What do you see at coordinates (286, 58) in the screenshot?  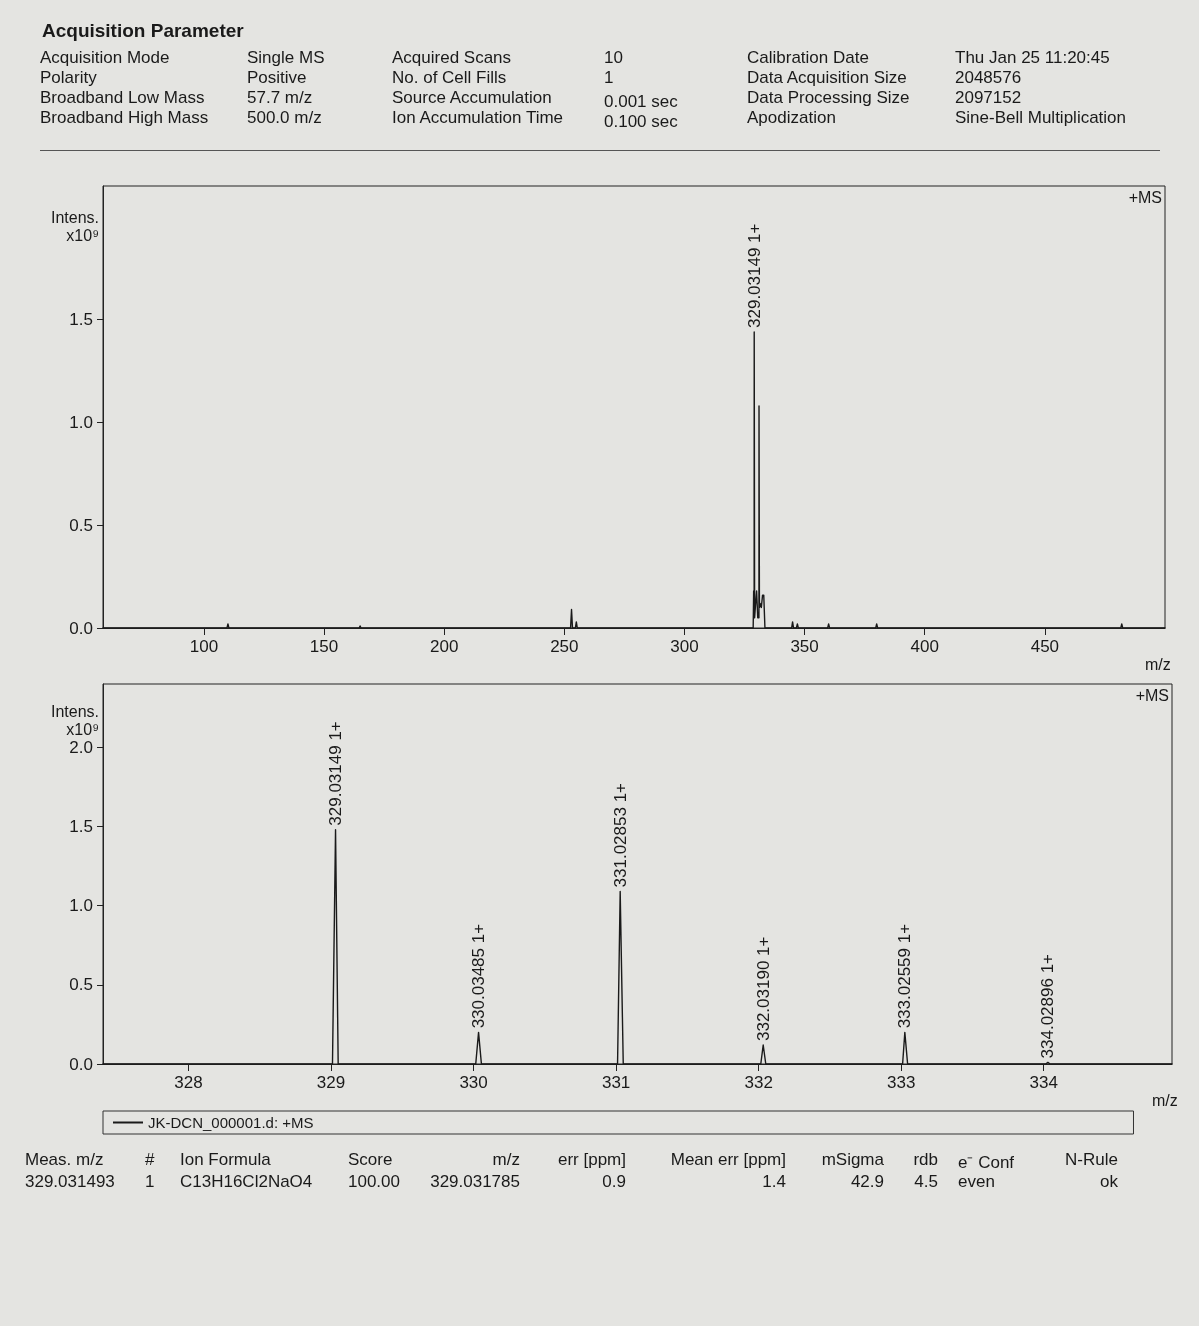 I see `text: Single MS` at bounding box center [286, 58].